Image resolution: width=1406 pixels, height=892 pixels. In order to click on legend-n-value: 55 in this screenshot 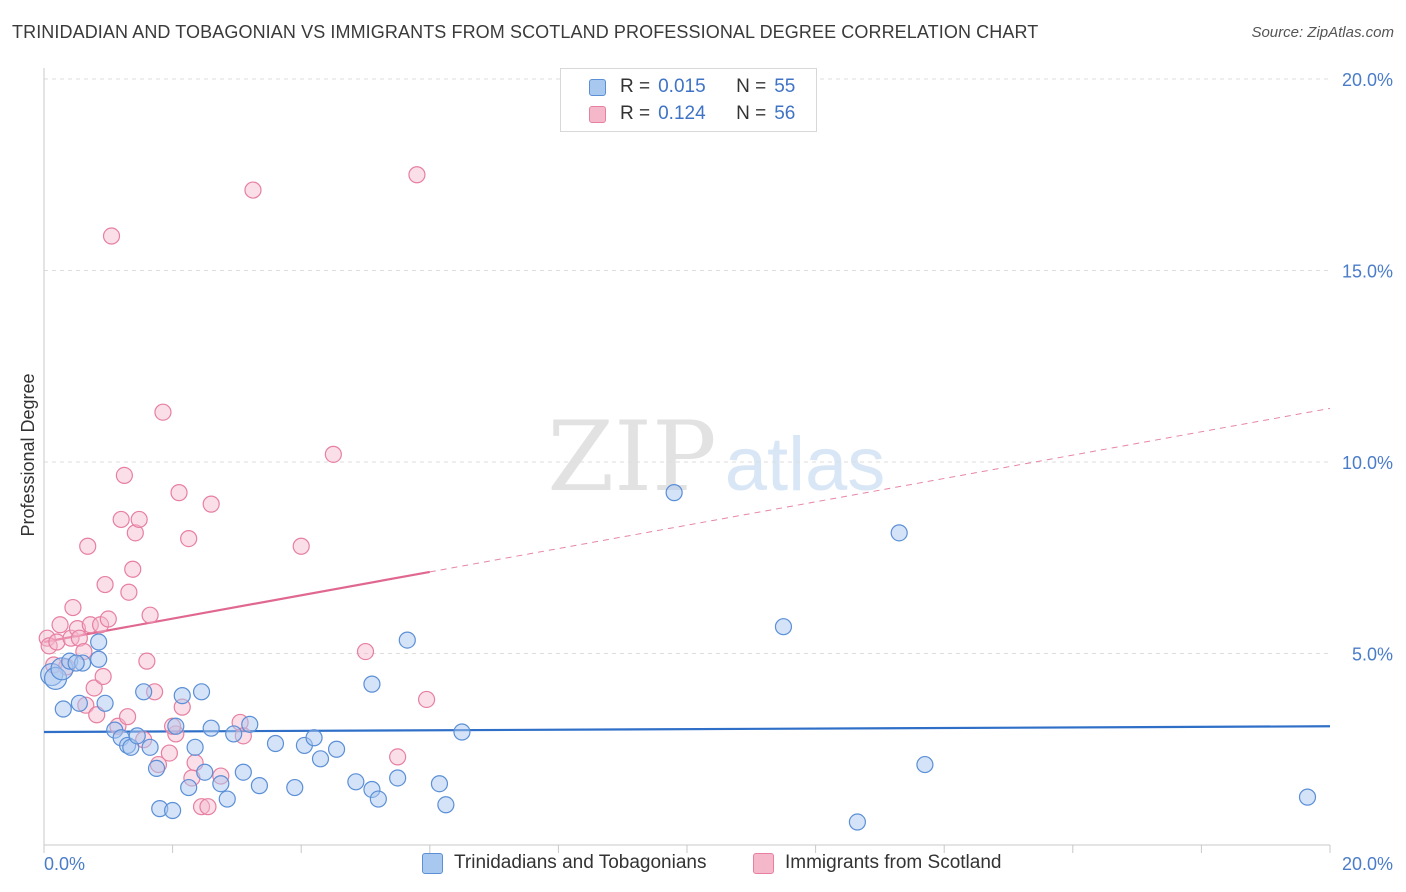, I will do `click(785, 86)`.